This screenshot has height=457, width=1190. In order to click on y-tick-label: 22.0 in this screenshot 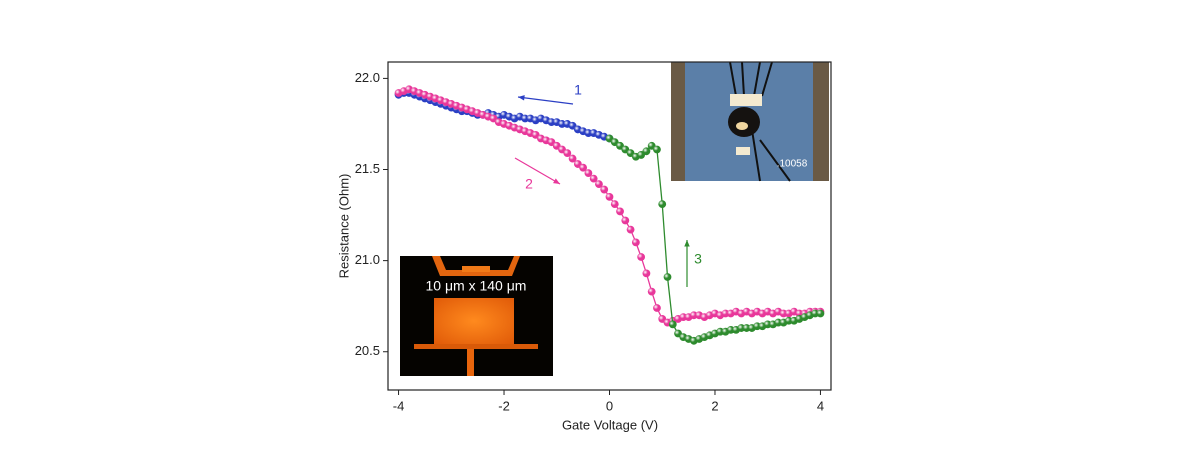, I will do `click(367, 77)`.